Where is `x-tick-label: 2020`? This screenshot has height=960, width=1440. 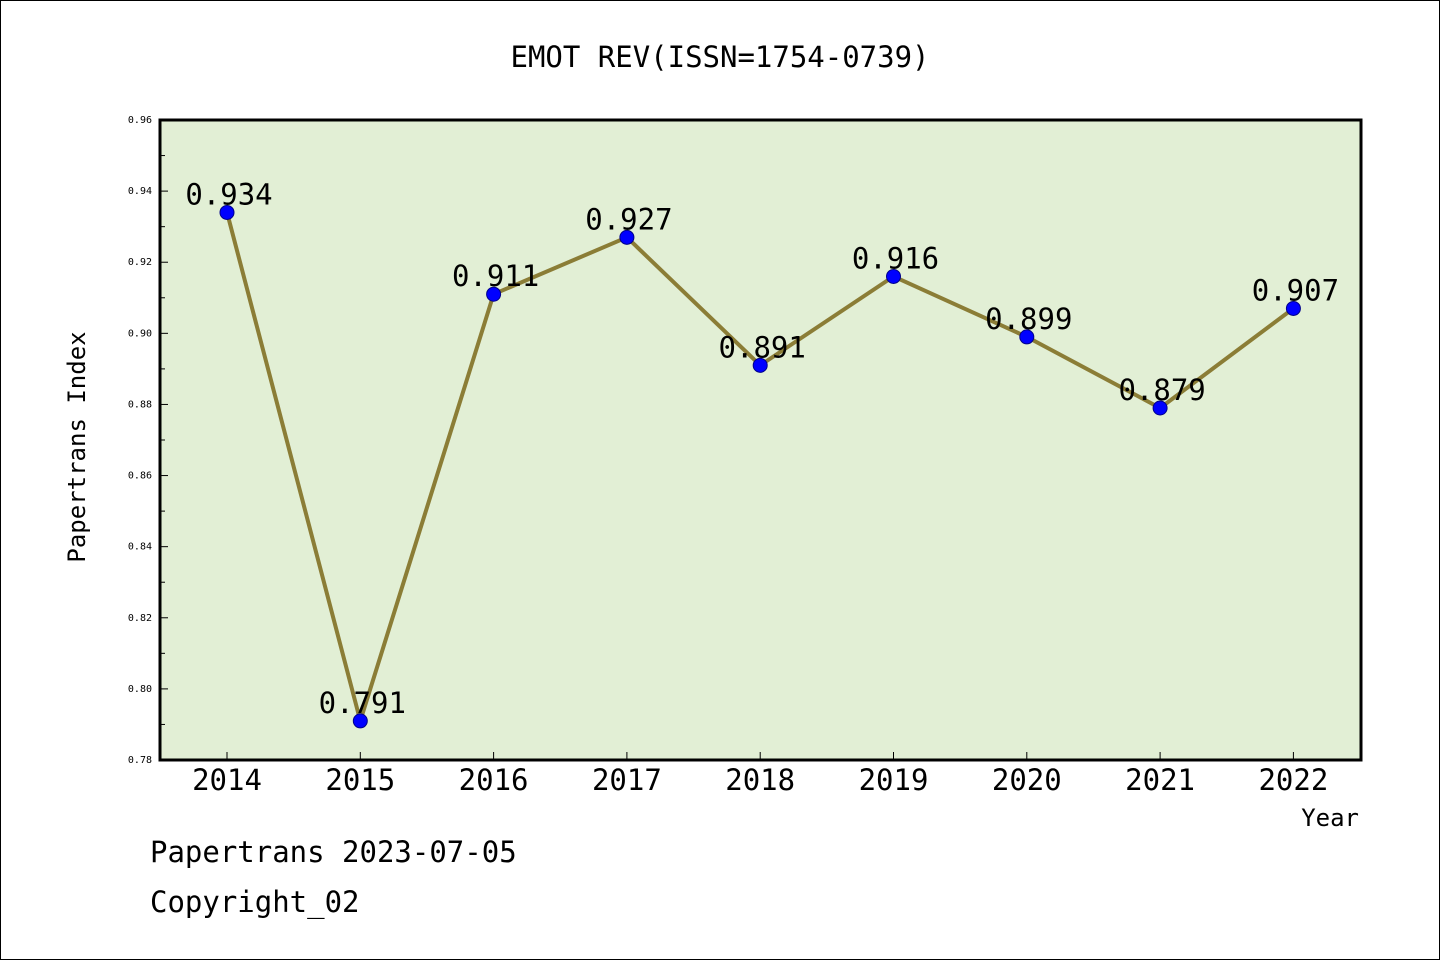
x-tick-label: 2020 is located at coordinates (1027, 780).